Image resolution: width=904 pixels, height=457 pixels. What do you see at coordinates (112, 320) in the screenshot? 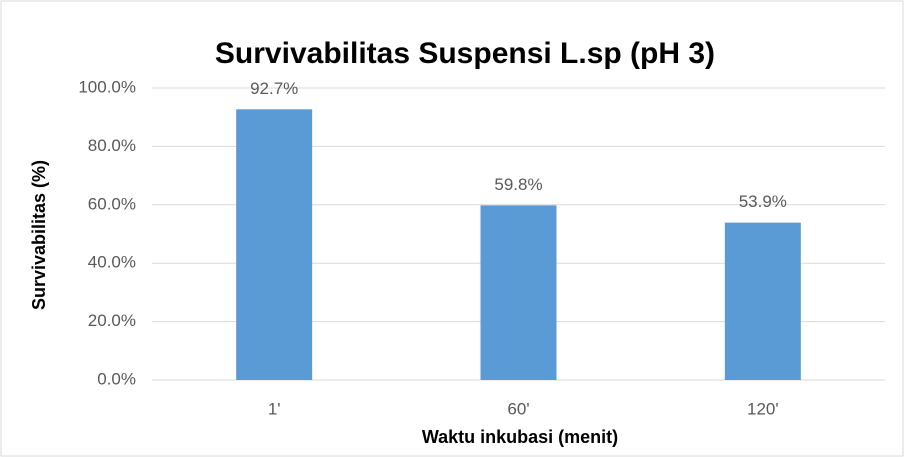
I see `y-tick-label: 20.0%` at bounding box center [112, 320].